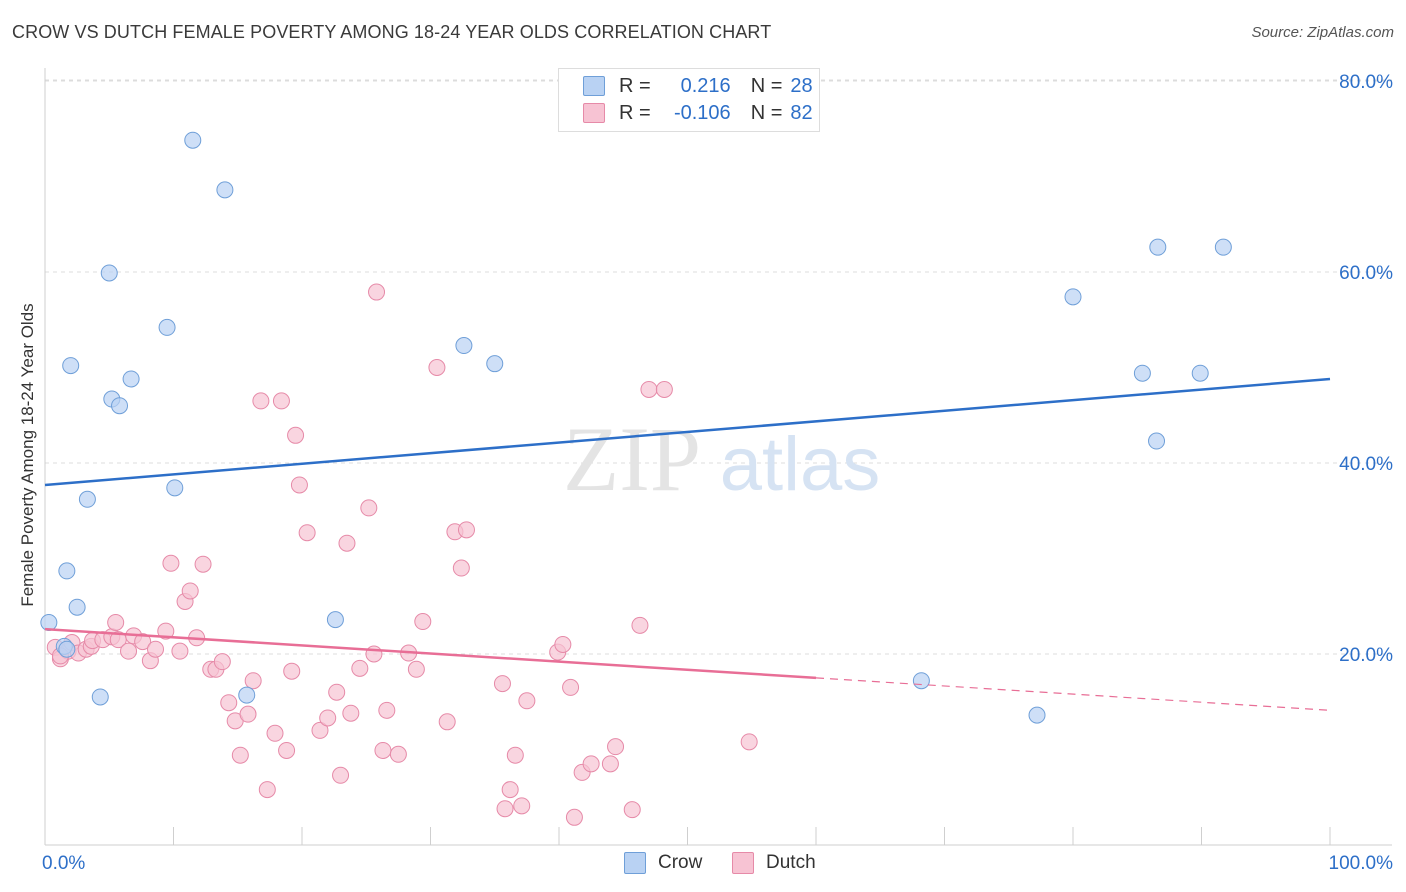 The width and height of the screenshot is (1406, 892). I want to click on crow-legend-label: Crow, so click(680, 862).